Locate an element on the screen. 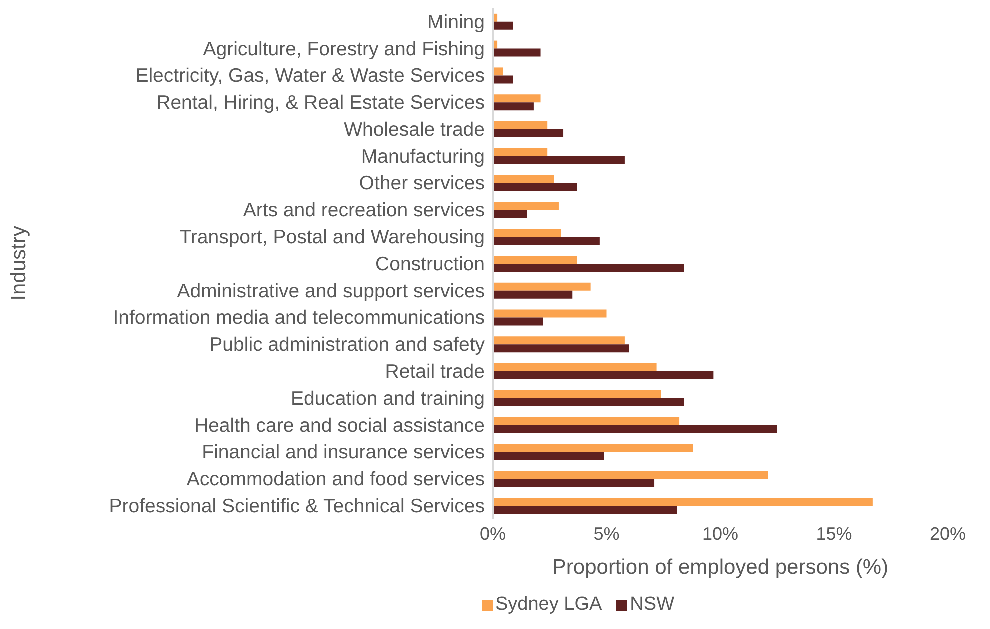  y-tick-label: Public administration and safety is located at coordinates (348, 345).